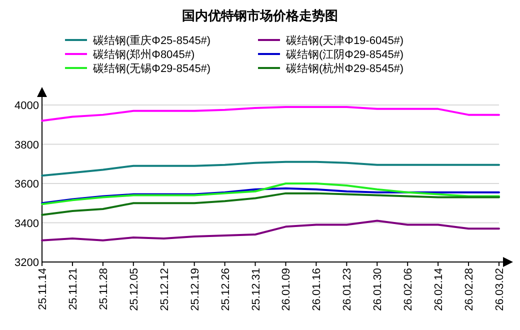 The height and width of the screenshot is (330, 520). I want to click on x-tick-label: 25.11.28, so click(104, 289).